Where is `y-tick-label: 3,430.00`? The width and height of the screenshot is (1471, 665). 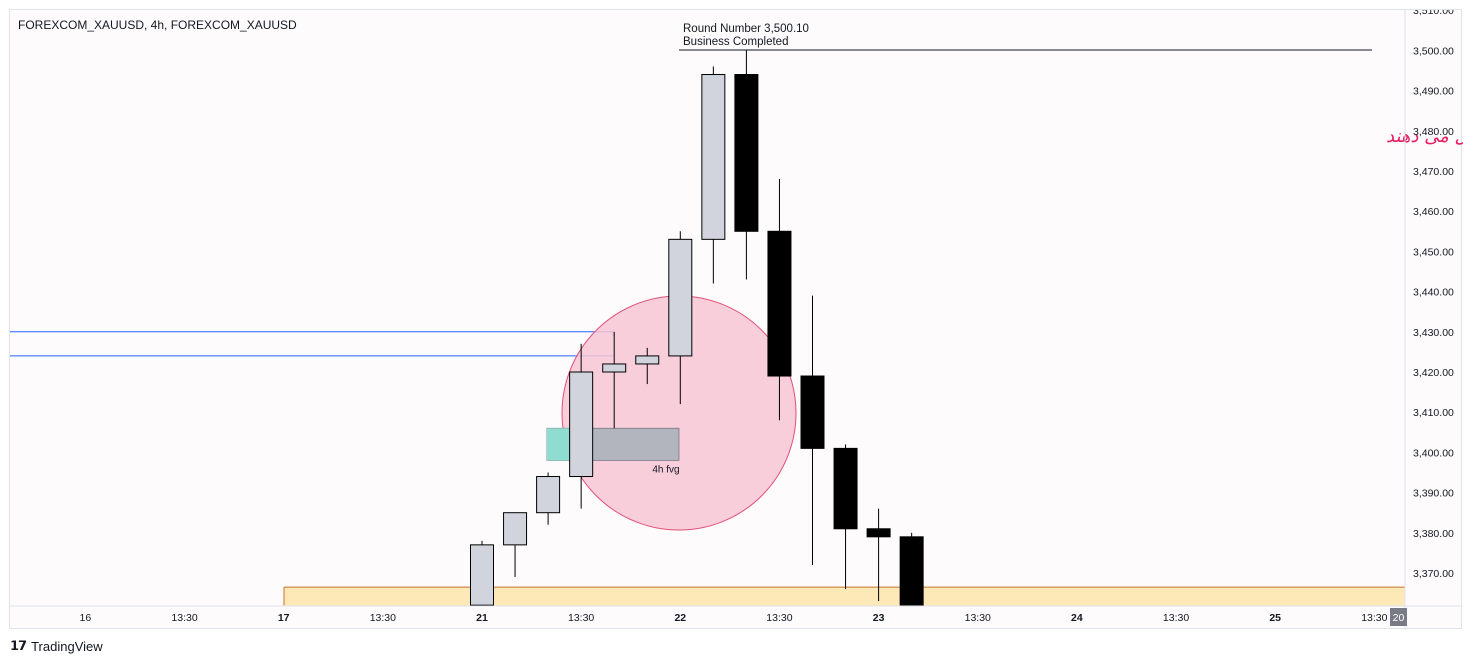 y-tick-label: 3,430.00 is located at coordinates (1433, 333).